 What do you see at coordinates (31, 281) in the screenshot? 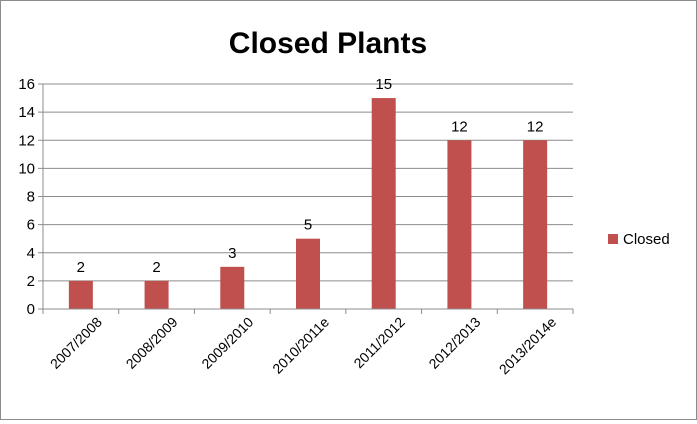
I see `y-tick-label-2: 2` at bounding box center [31, 281].